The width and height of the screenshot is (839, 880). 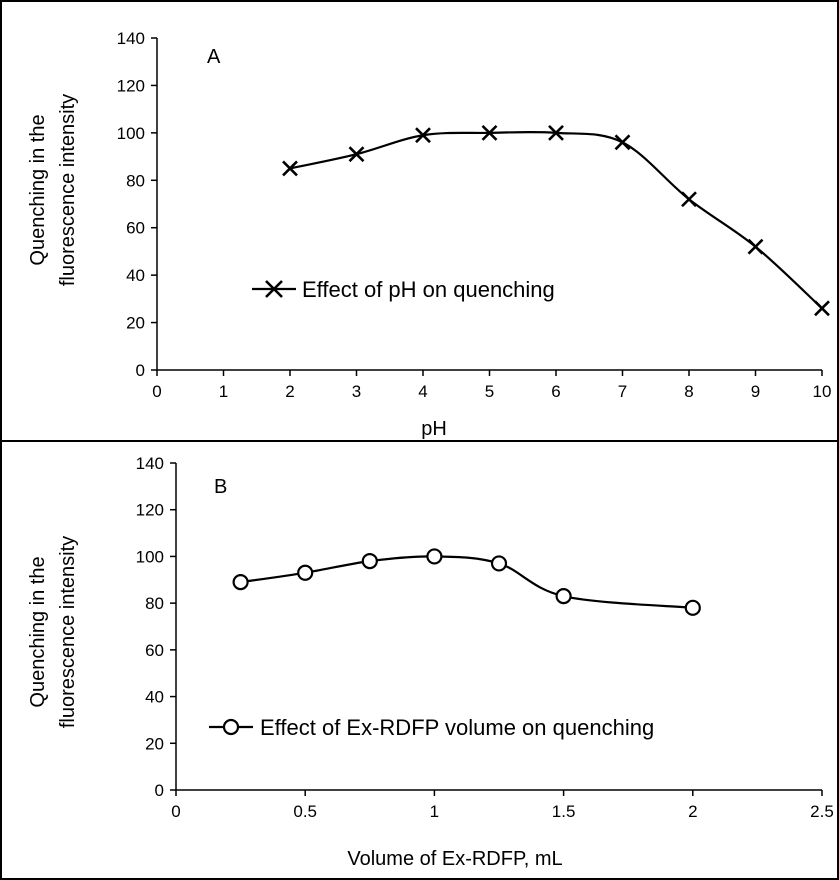 What do you see at coordinates (150, 510) in the screenshot?
I see `chart-b-y-tick-label: 120` at bounding box center [150, 510].